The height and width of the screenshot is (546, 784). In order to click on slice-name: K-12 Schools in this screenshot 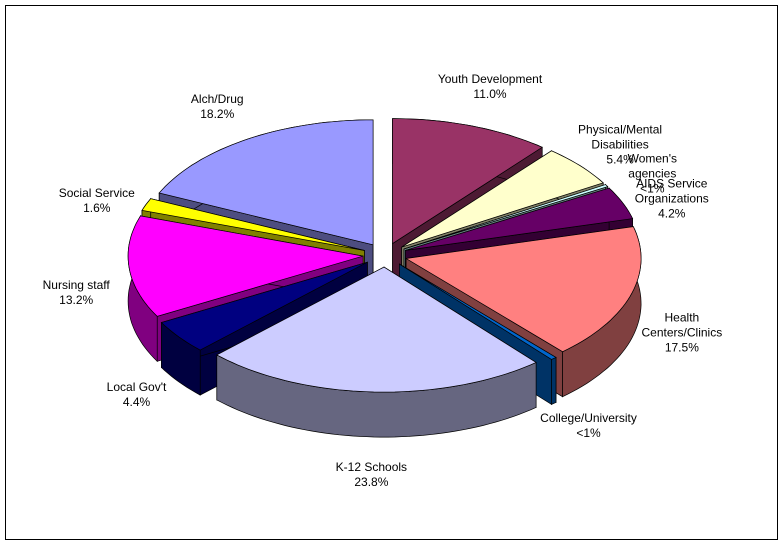, I will do `click(371, 466)`.